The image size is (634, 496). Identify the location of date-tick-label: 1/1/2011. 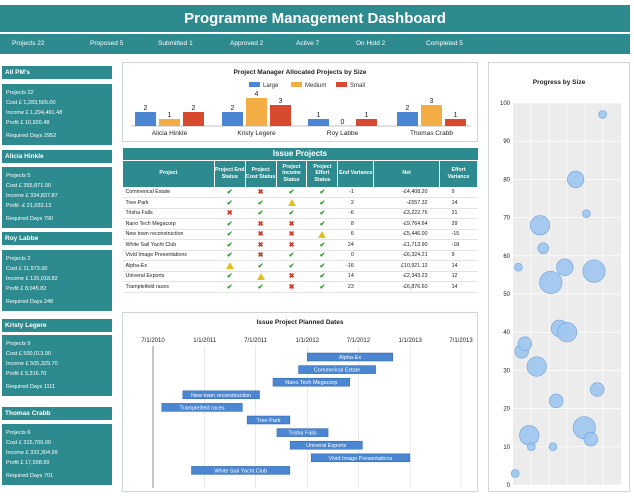
(205, 341).